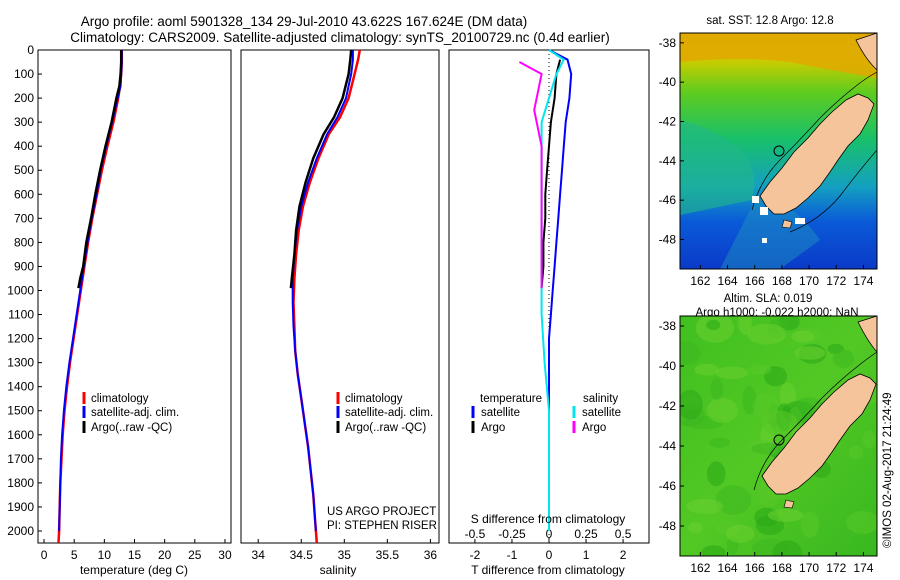 The height and width of the screenshot is (580, 900). Describe the element at coordinates (548, 519) in the screenshot. I see `s-difference-label: S difference from climatology` at that location.